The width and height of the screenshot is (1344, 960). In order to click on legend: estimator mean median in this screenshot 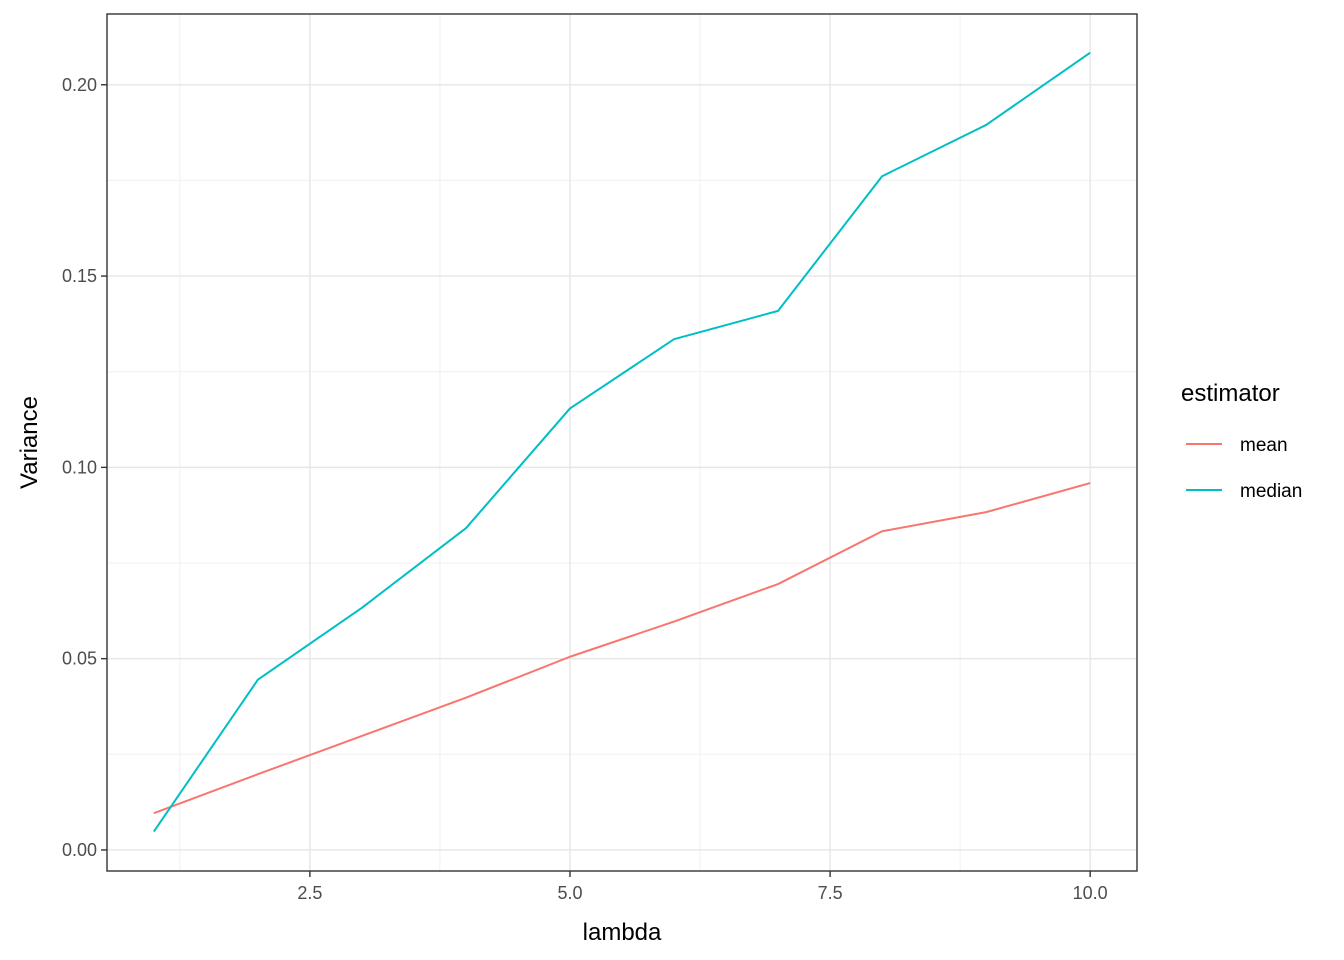, I will do `click(1241, 441)`.